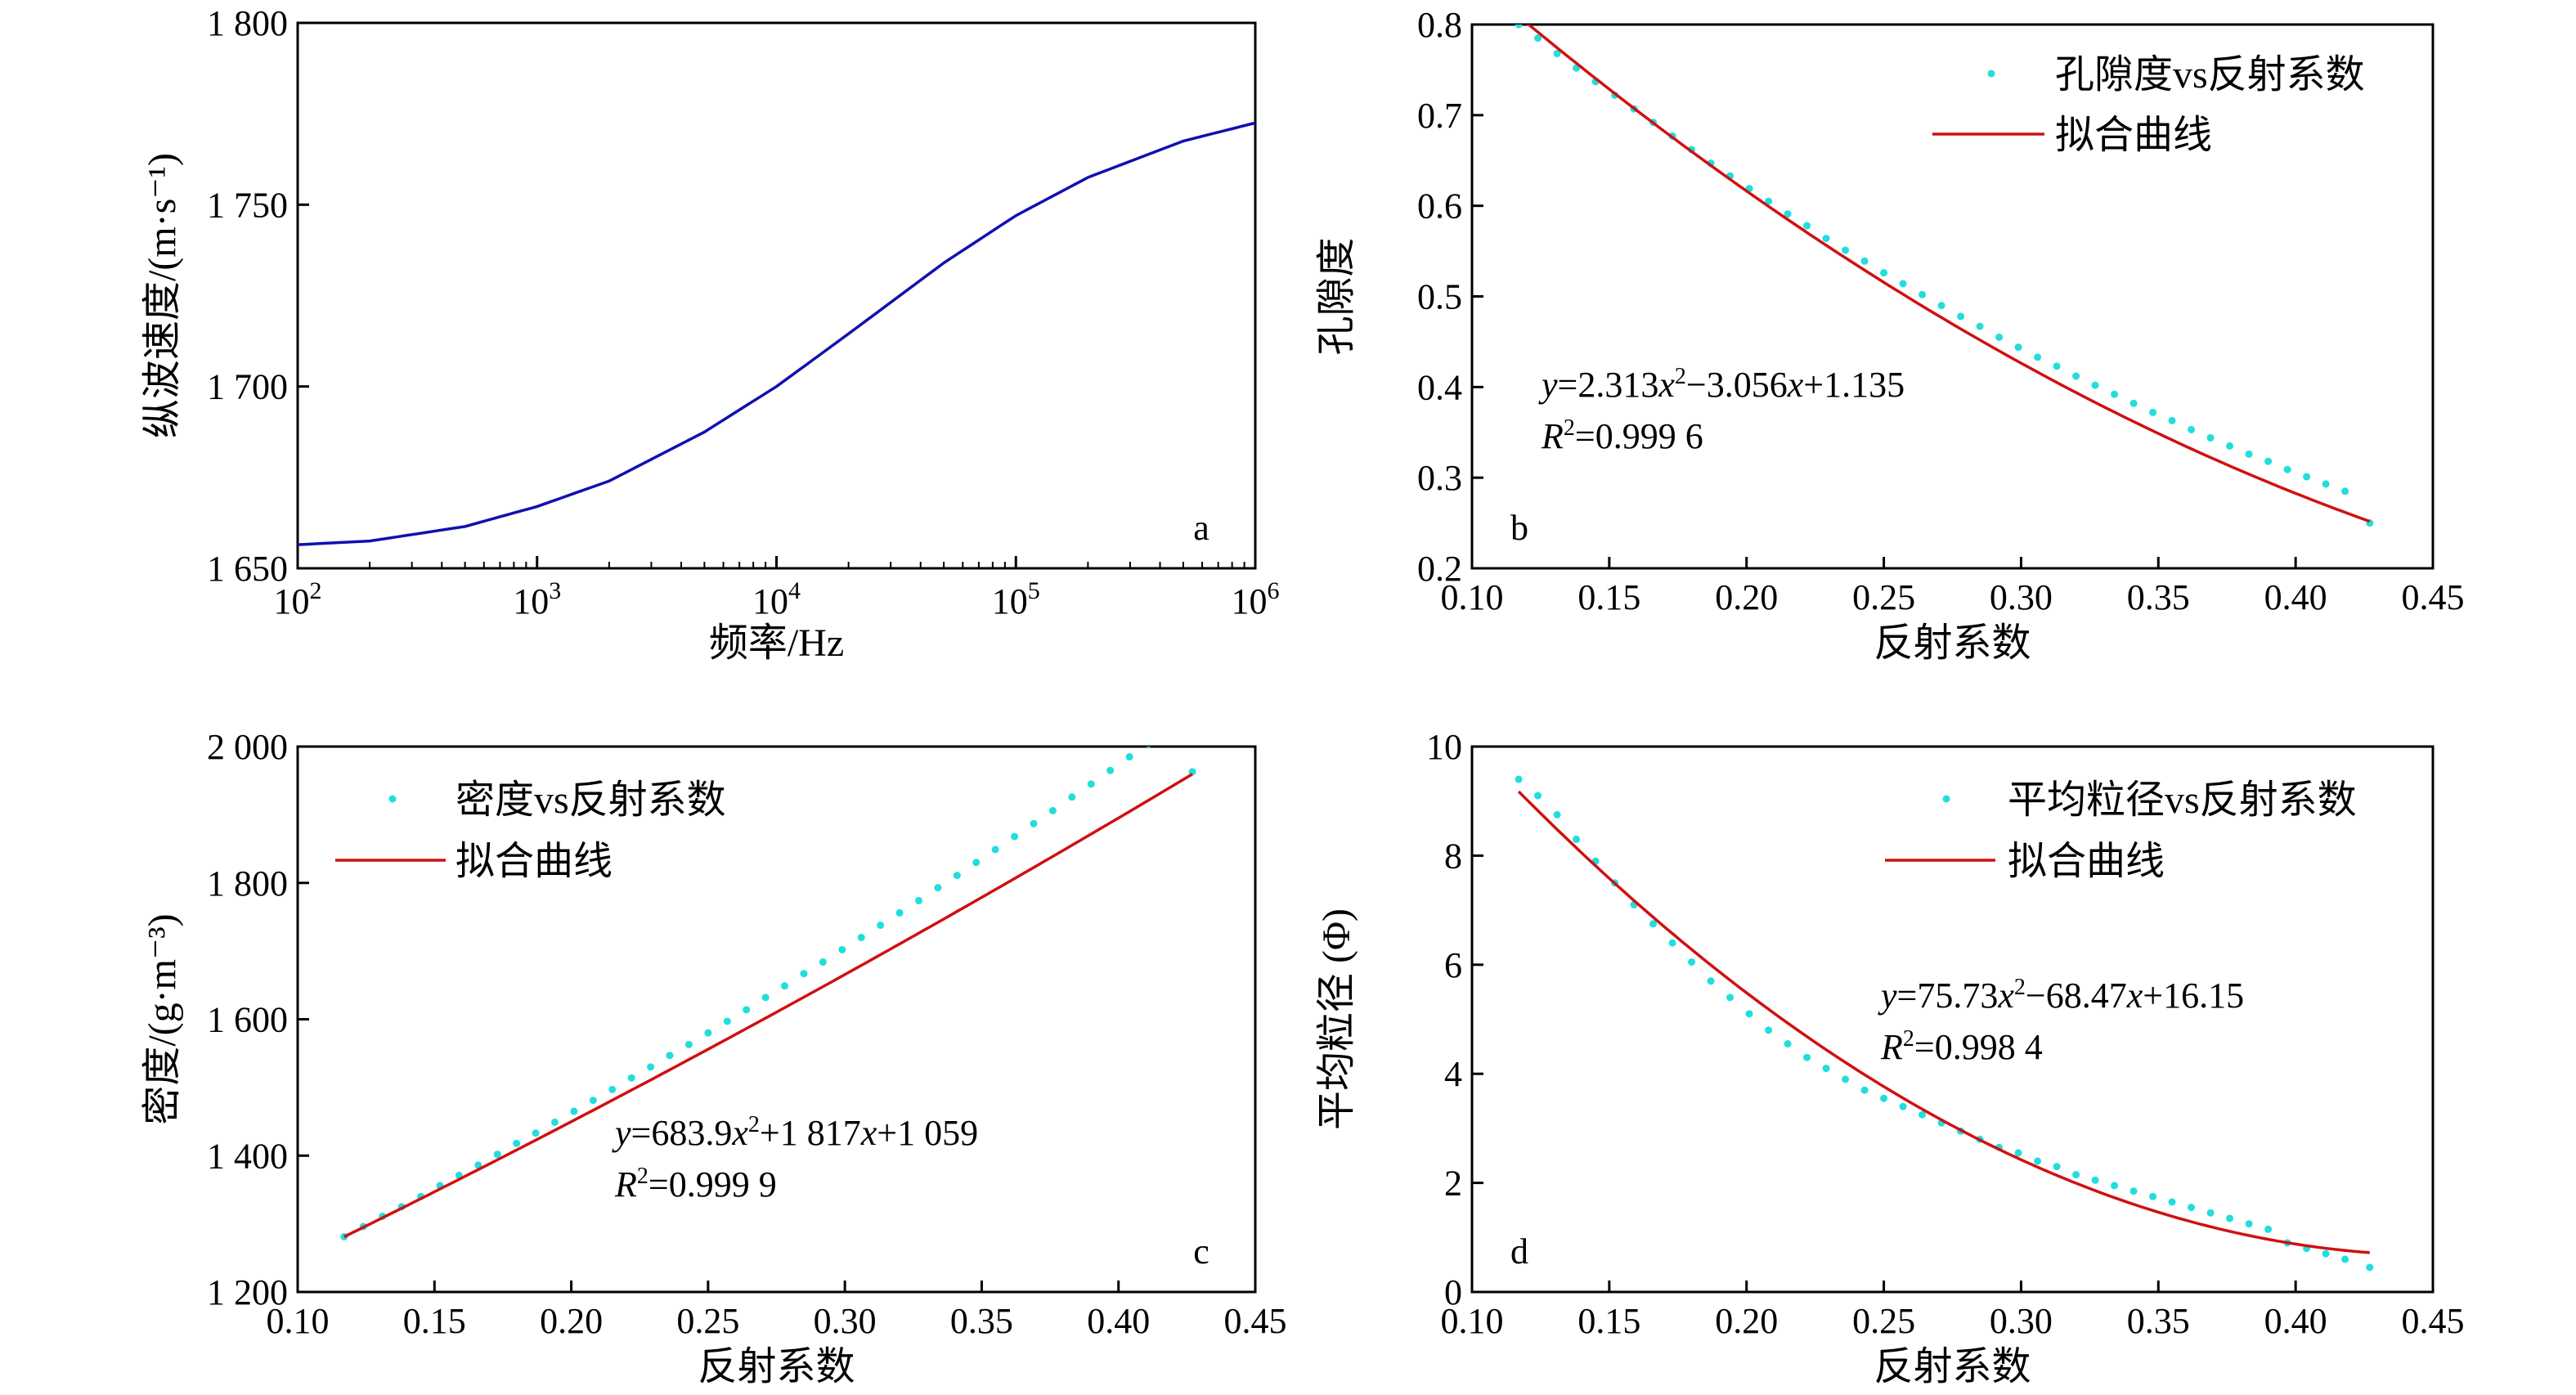 Image resolution: width=2576 pixels, height=1395 pixels. What do you see at coordinates (1639, 436) in the screenshot?
I see `r2-value: =0.999 6` at bounding box center [1639, 436].